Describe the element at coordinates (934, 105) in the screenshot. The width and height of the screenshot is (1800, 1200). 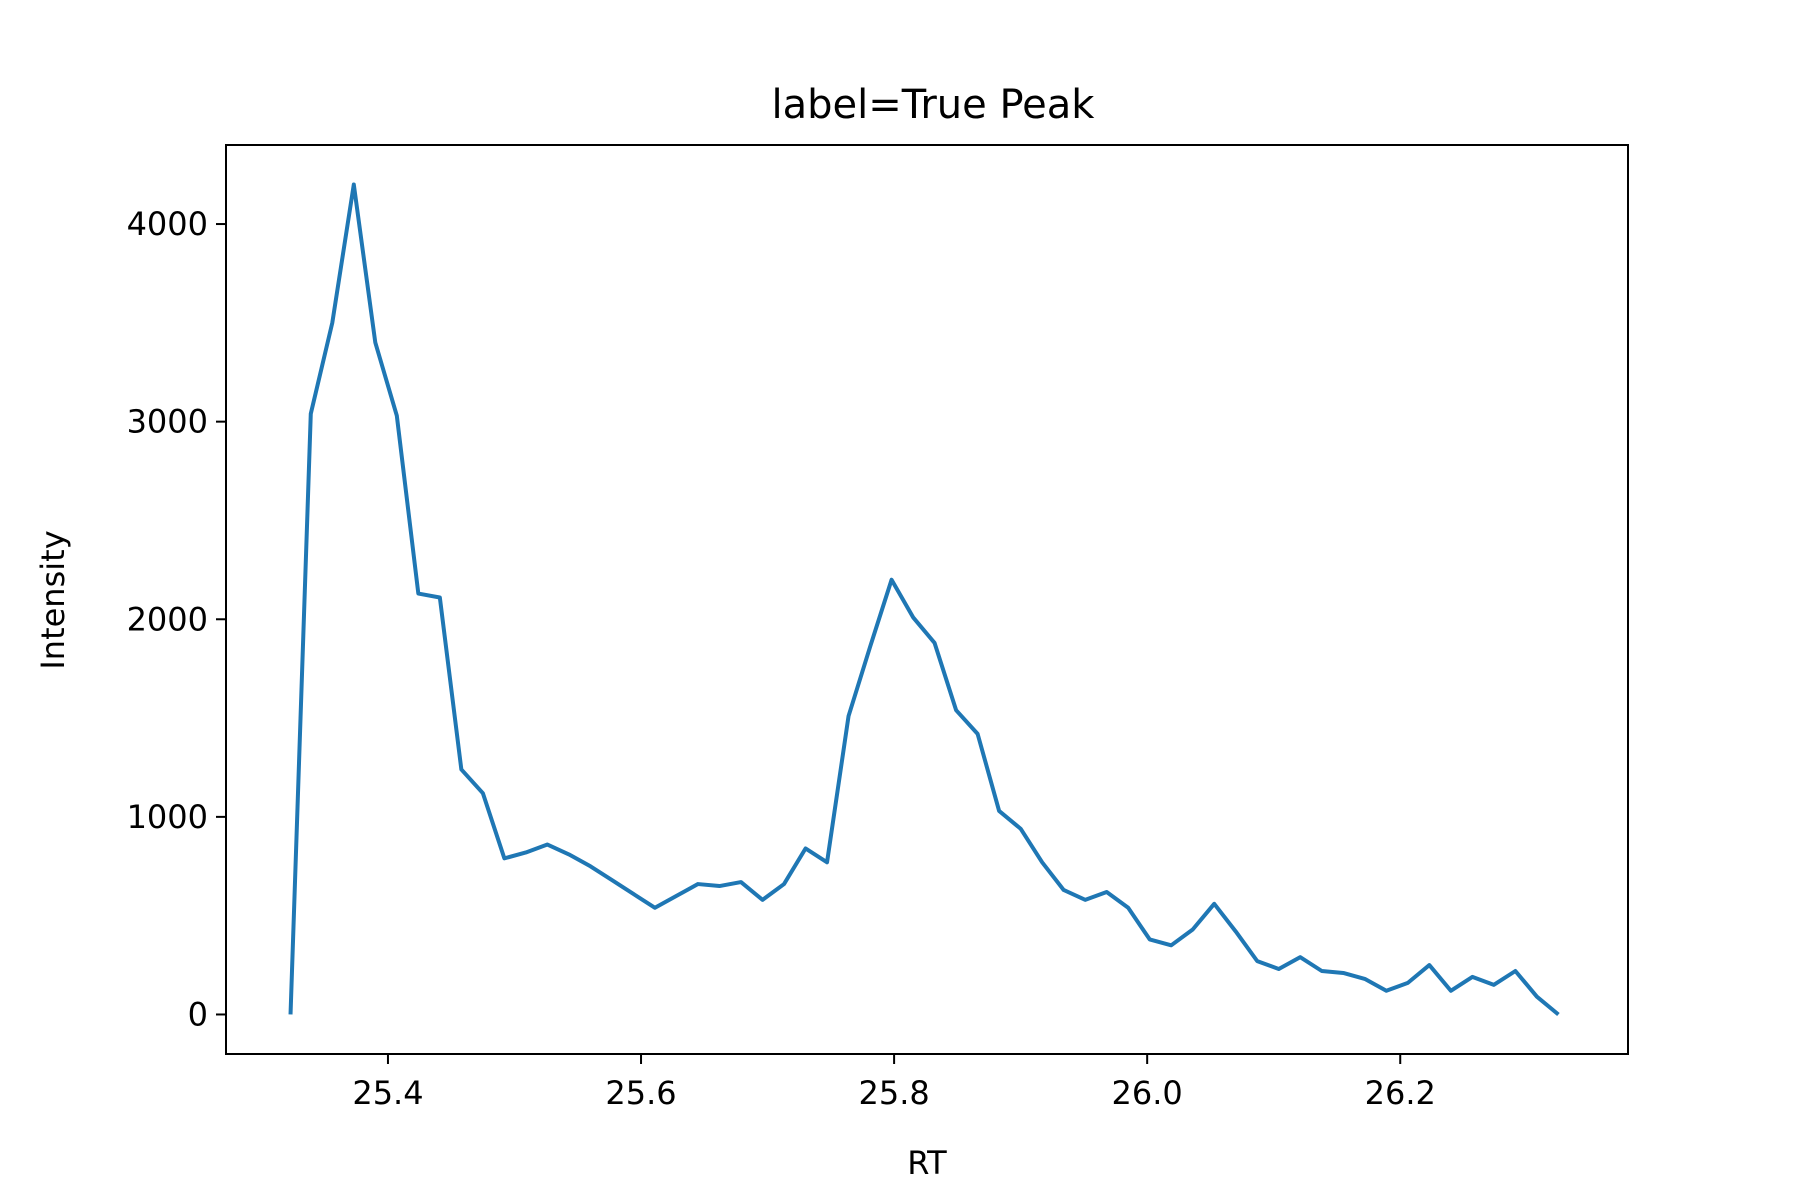
I see `chart-title: label=True Peak` at that location.